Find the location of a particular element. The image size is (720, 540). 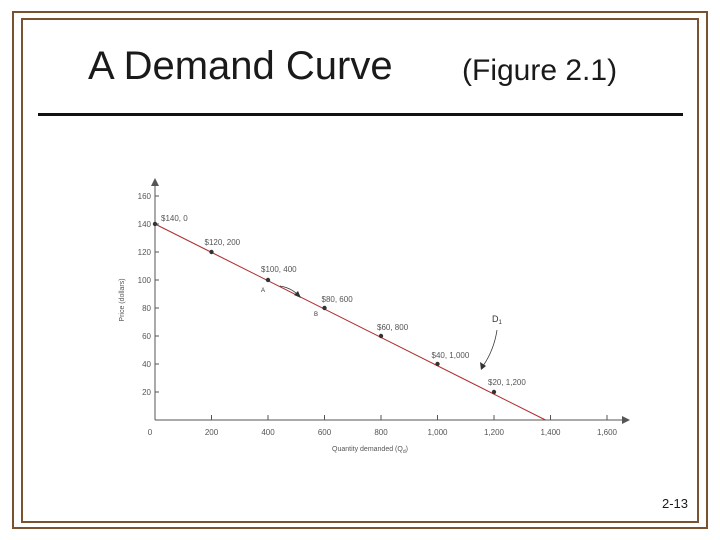

point-label: $60, 800 is located at coordinates (393, 327).